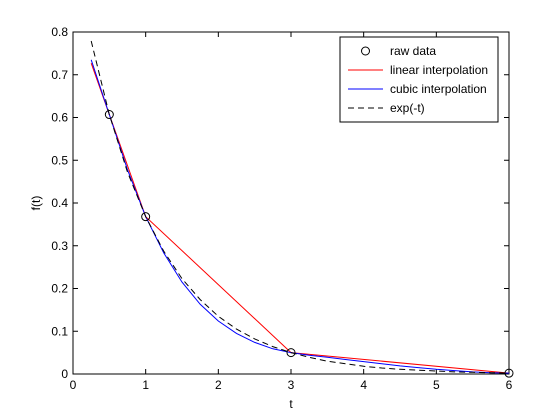 Image resolution: width=560 pixels, height=420 pixels. Describe the element at coordinates (291, 404) in the screenshot. I see `x-axis-label: t` at that location.